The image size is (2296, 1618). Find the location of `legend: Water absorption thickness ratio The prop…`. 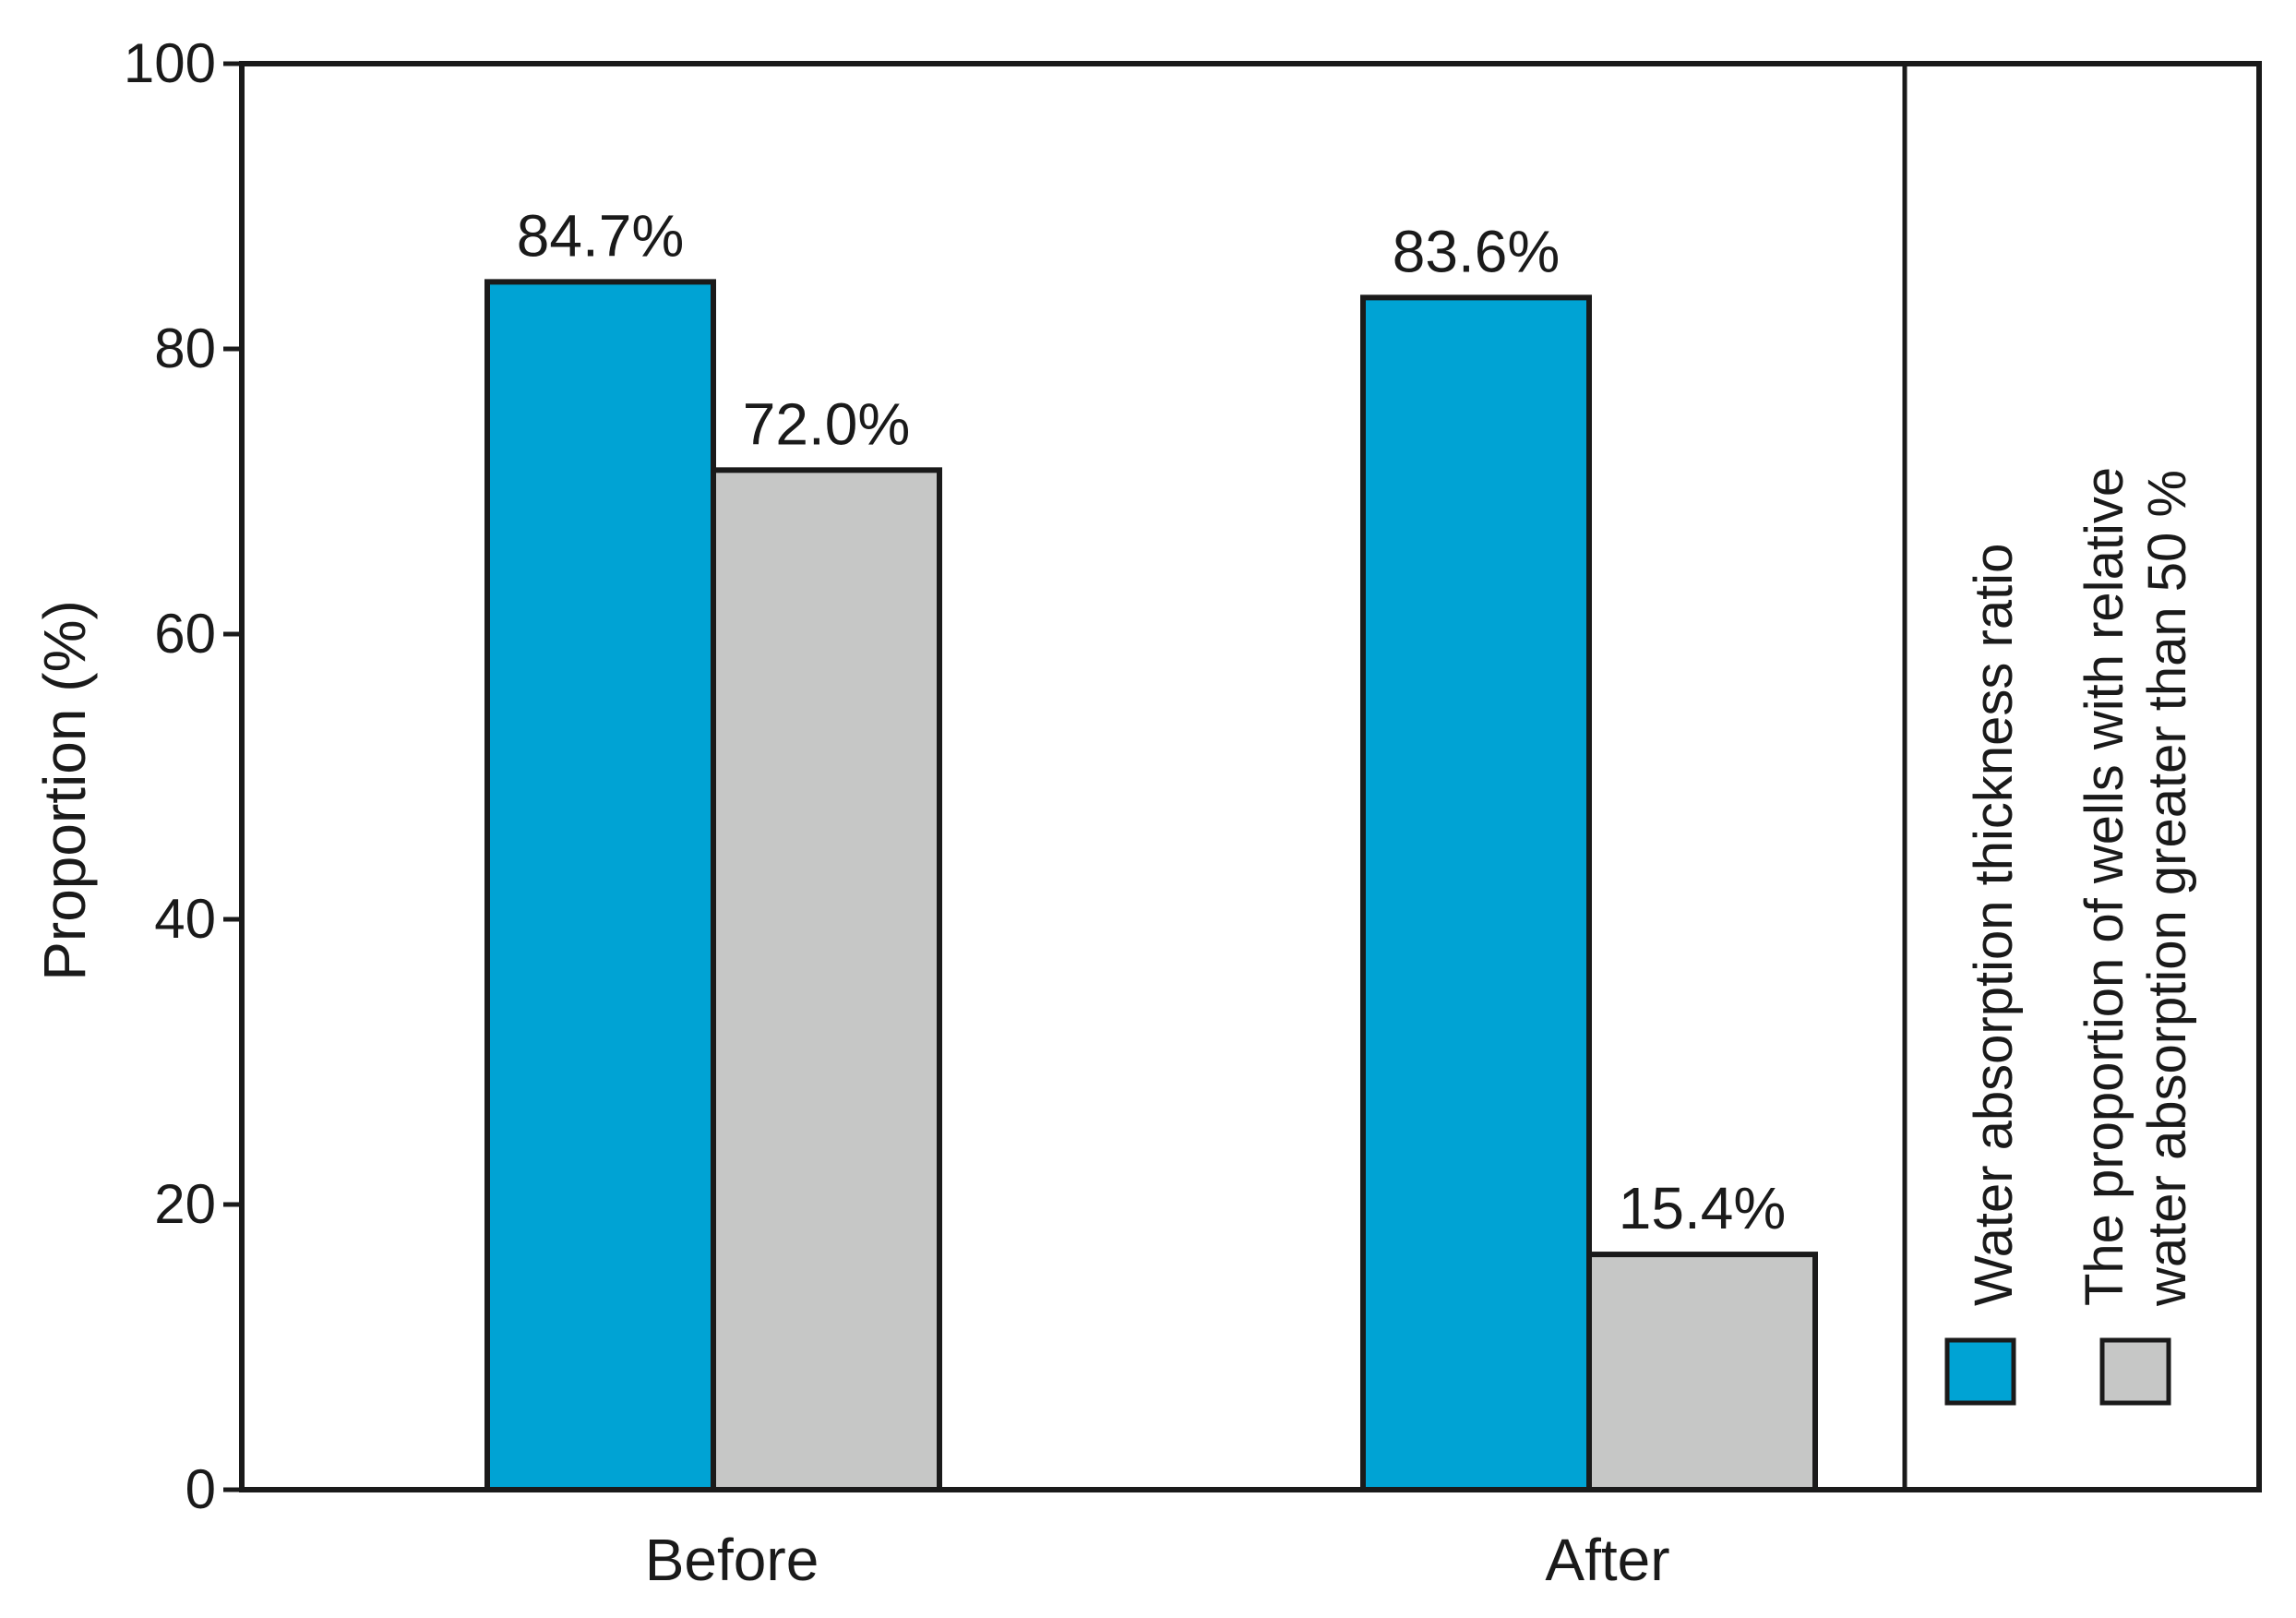

legend: Water absorption thickness ratio The prop… is located at coordinates (2070, 936).